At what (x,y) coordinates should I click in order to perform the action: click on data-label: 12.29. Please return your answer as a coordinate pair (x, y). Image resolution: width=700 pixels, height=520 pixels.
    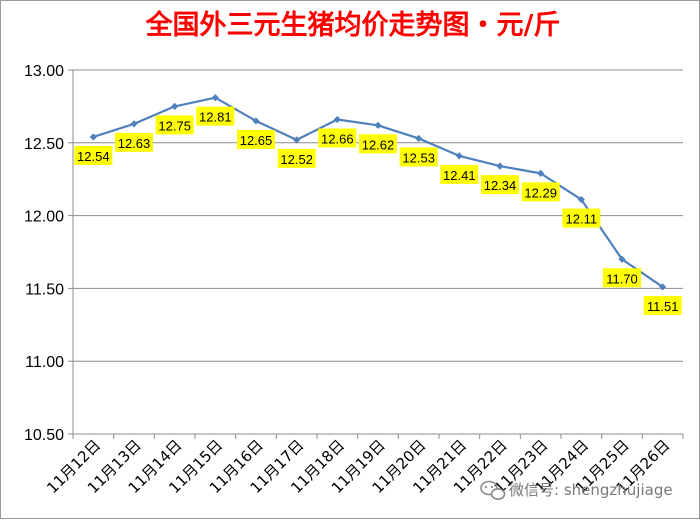
    Looking at the image, I should click on (540, 192).